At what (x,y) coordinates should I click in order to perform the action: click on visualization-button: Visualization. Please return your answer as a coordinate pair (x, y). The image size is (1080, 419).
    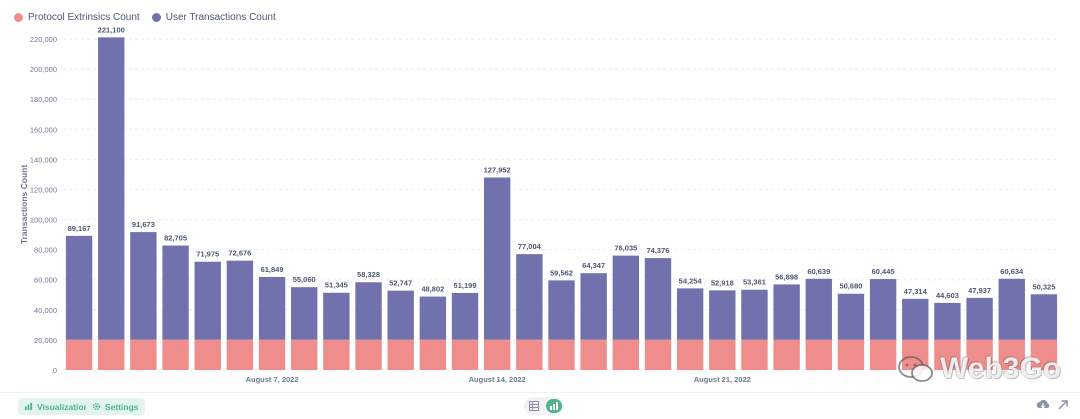
    Looking at the image, I should click on (56, 406).